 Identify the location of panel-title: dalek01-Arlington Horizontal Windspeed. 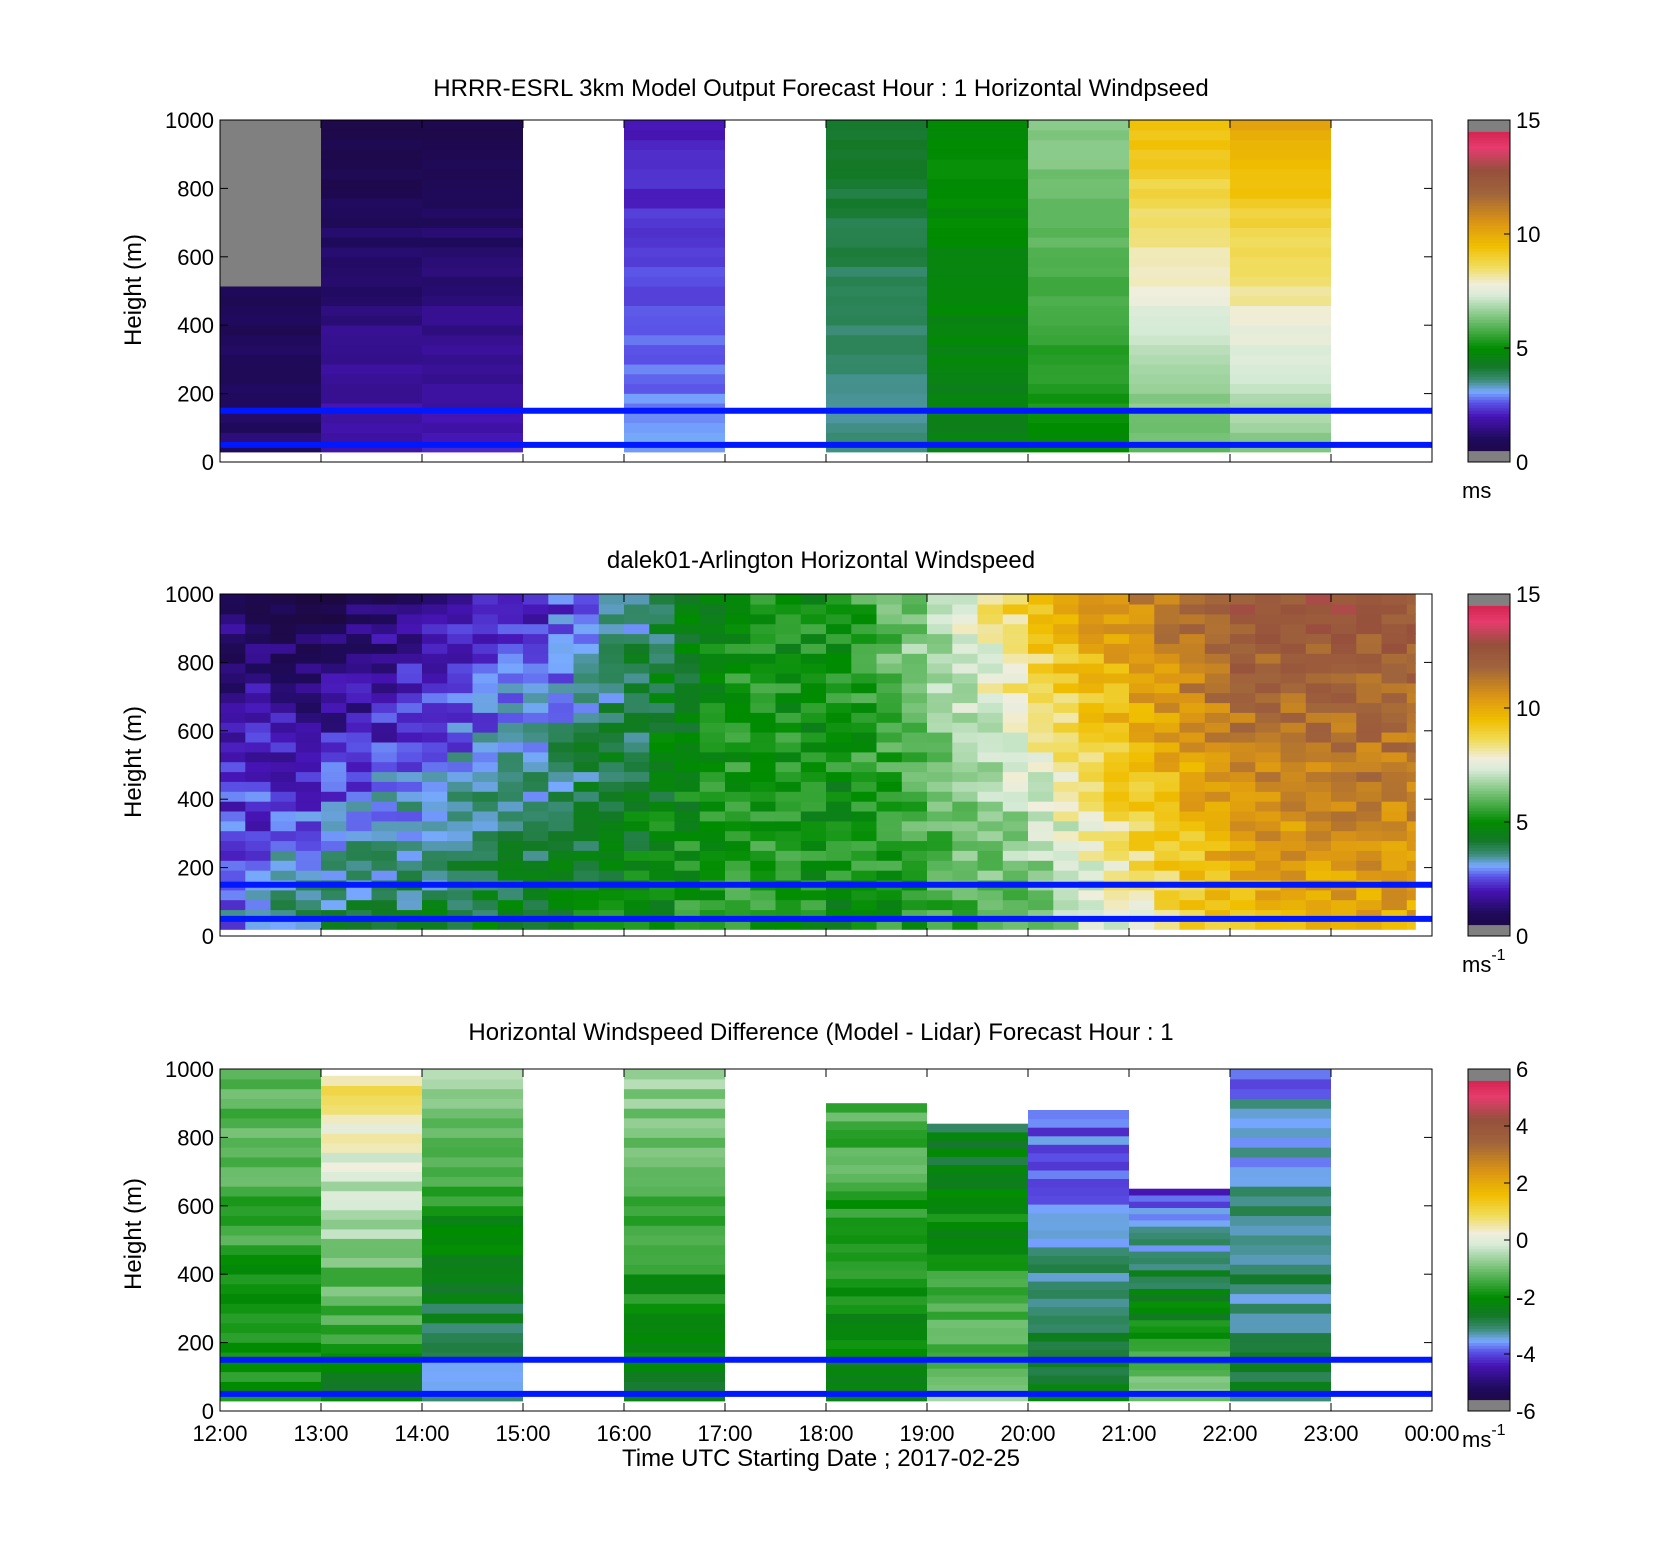
(821, 560).